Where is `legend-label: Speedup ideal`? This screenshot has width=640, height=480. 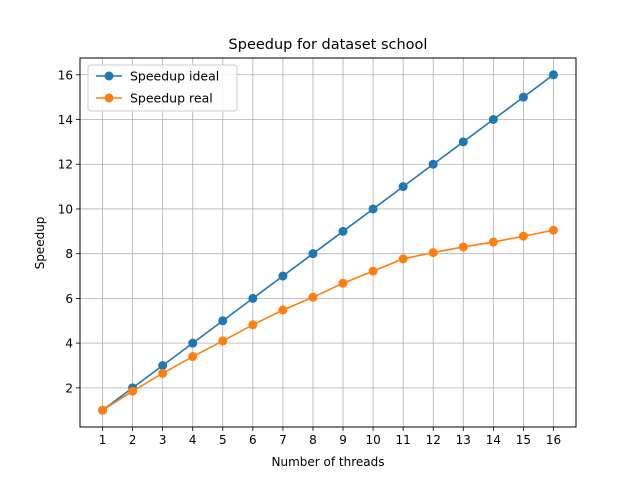
legend-label: Speedup ideal is located at coordinates (174, 76).